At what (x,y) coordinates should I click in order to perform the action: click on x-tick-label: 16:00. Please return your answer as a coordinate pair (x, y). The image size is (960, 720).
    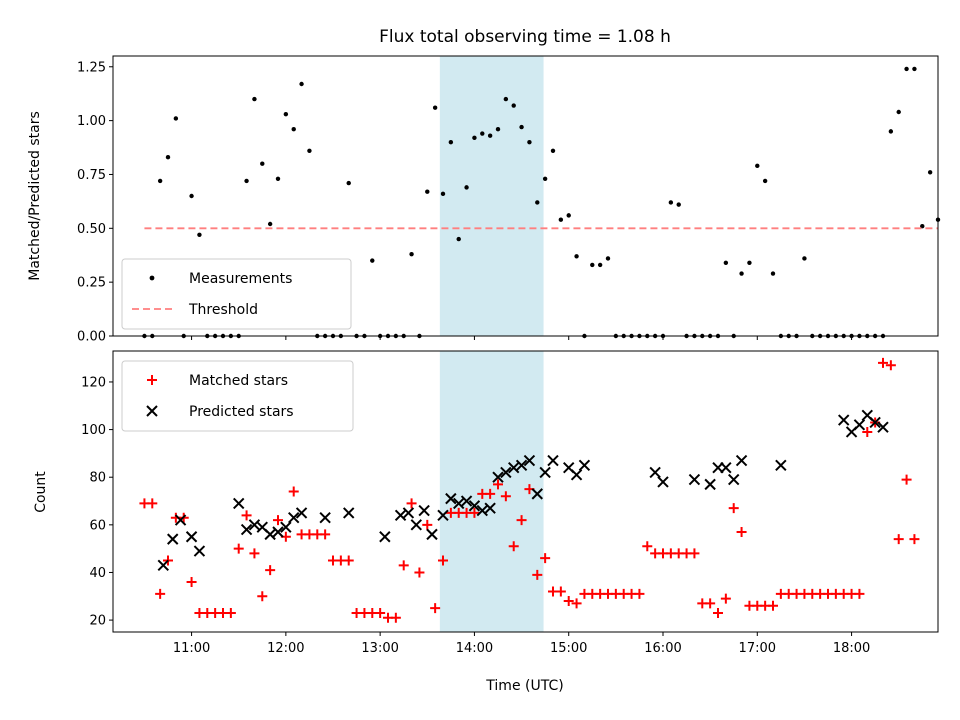
    Looking at the image, I should click on (662, 648).